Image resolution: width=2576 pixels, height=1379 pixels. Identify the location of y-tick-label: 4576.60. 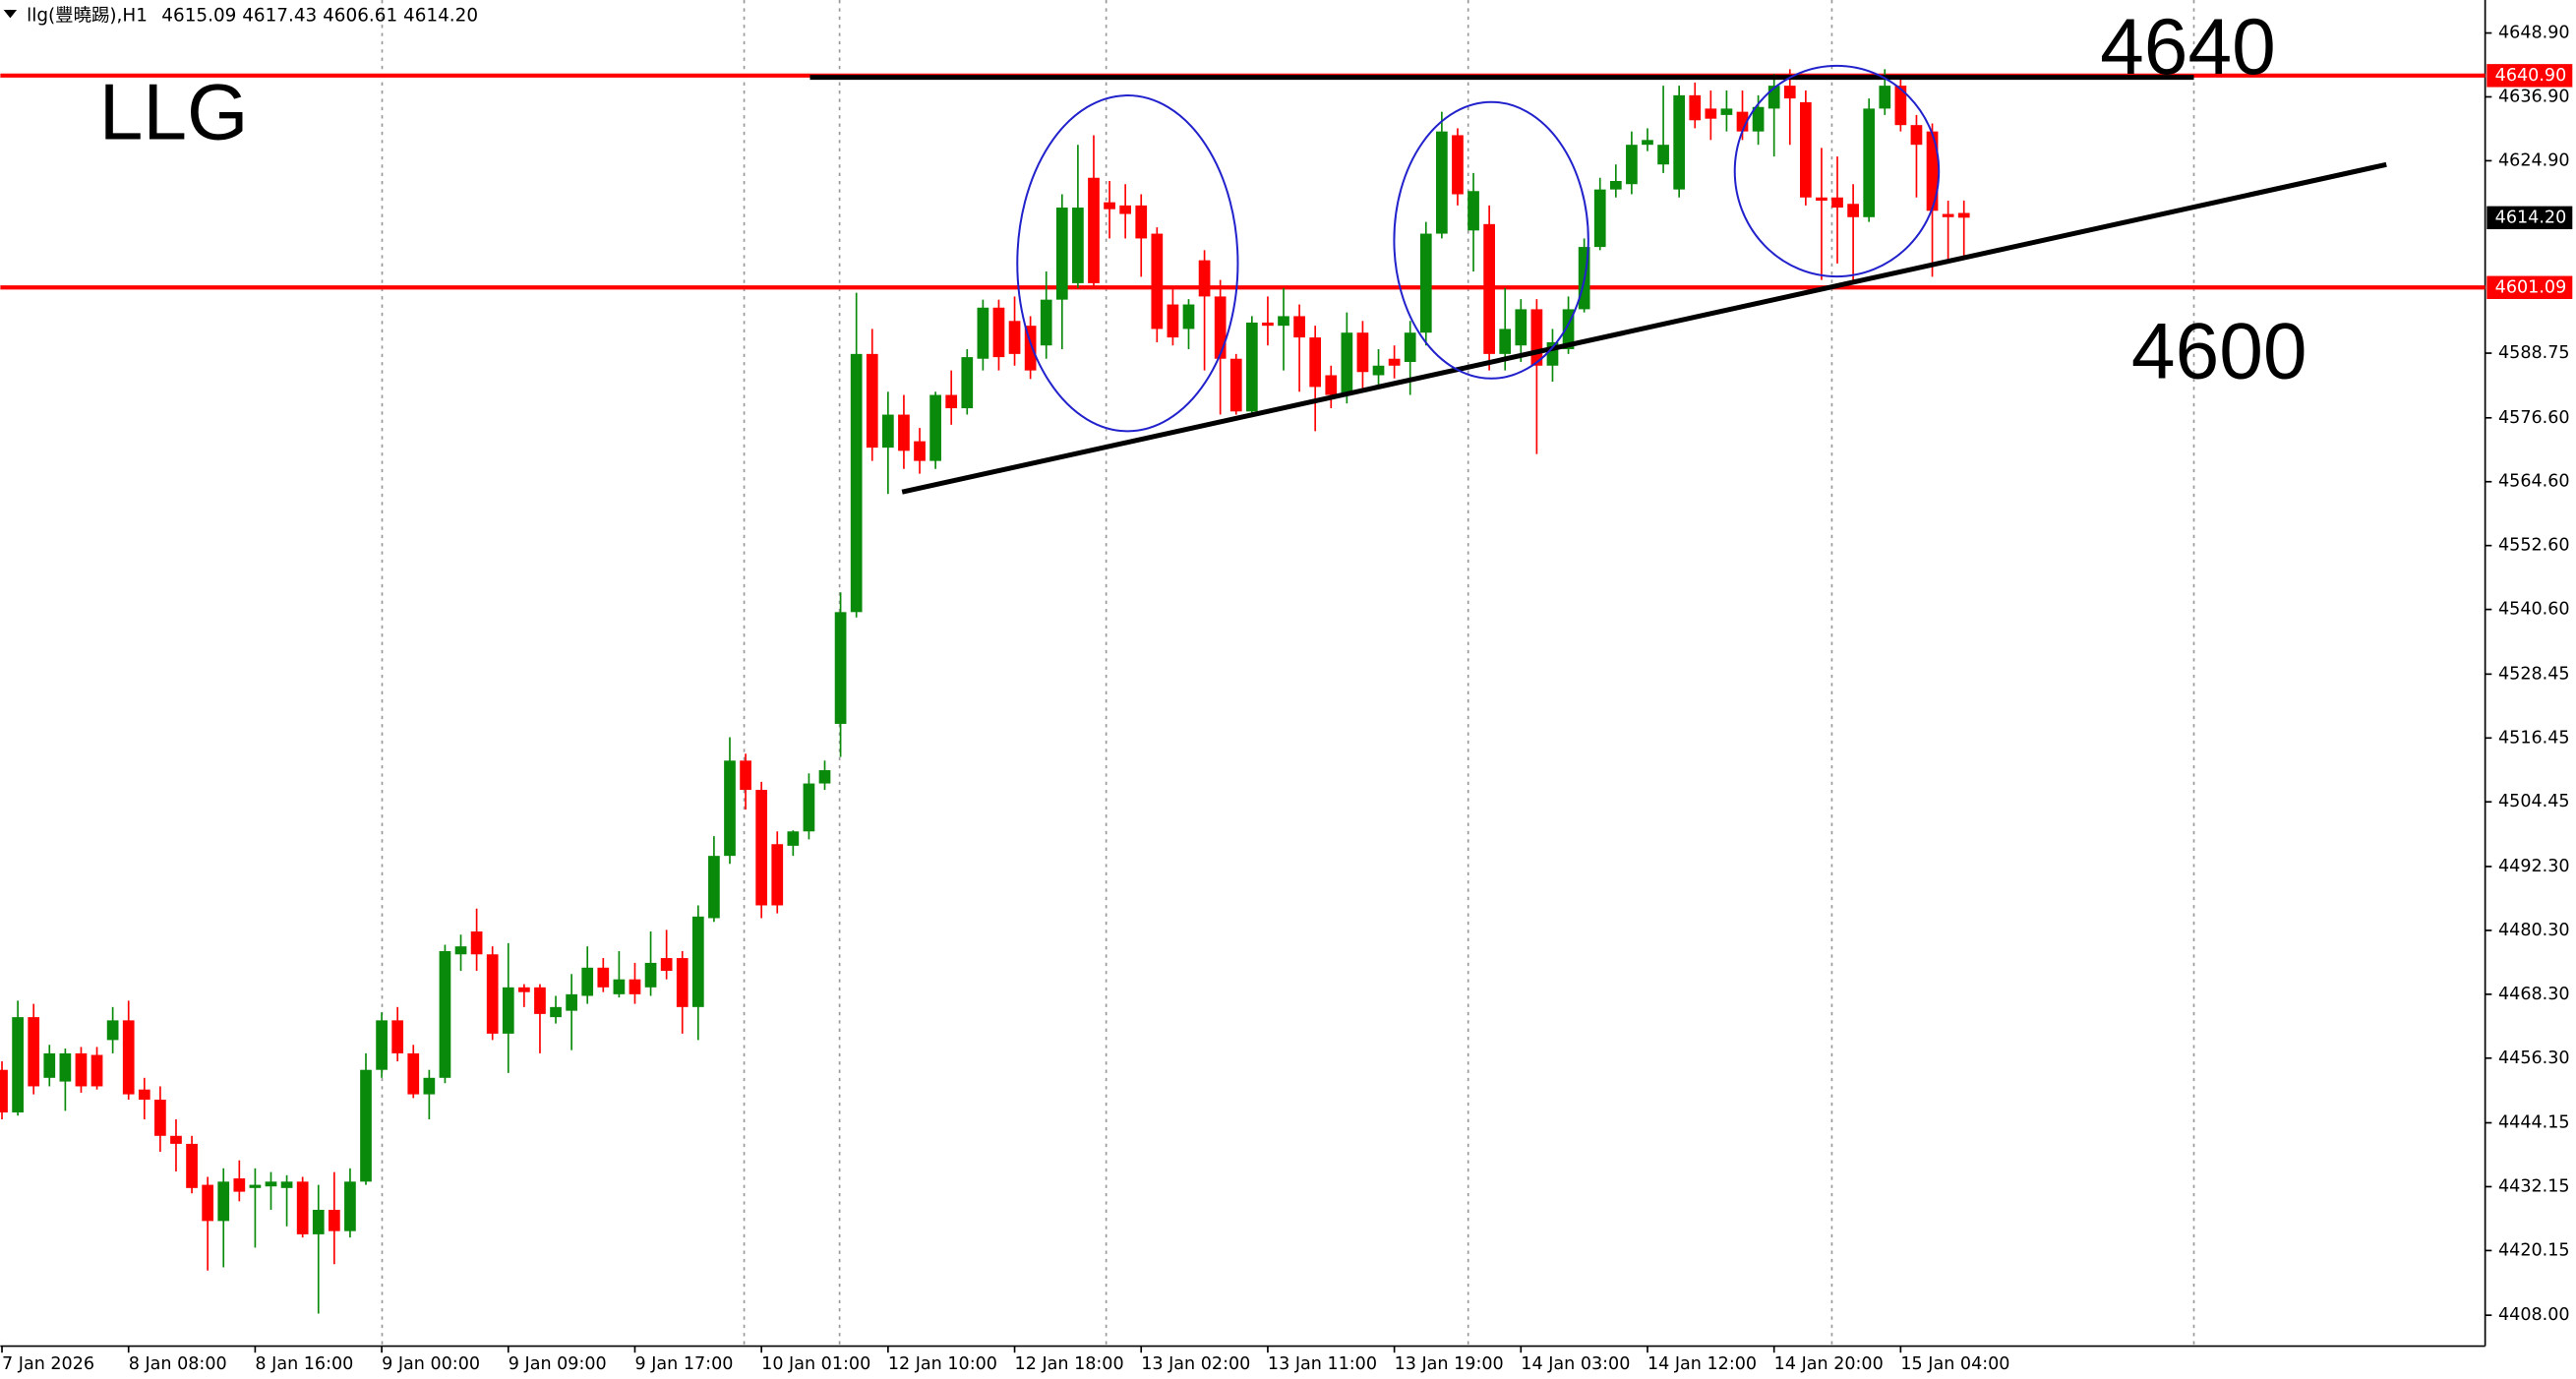
(2534, 418).